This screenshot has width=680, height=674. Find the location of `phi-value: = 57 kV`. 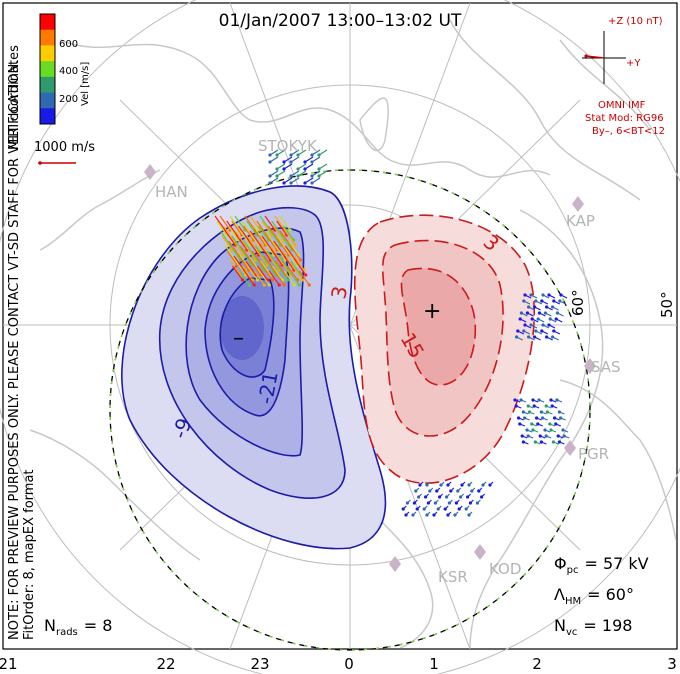

phi-value: = 57 kV is located at coordinates (616, 563).